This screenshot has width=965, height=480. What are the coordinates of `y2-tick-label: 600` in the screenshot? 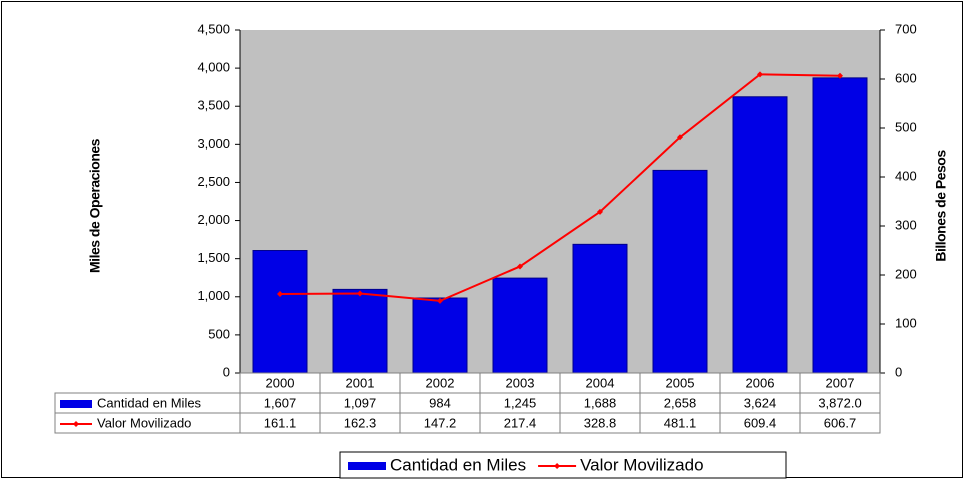 It's located at (906, 77).